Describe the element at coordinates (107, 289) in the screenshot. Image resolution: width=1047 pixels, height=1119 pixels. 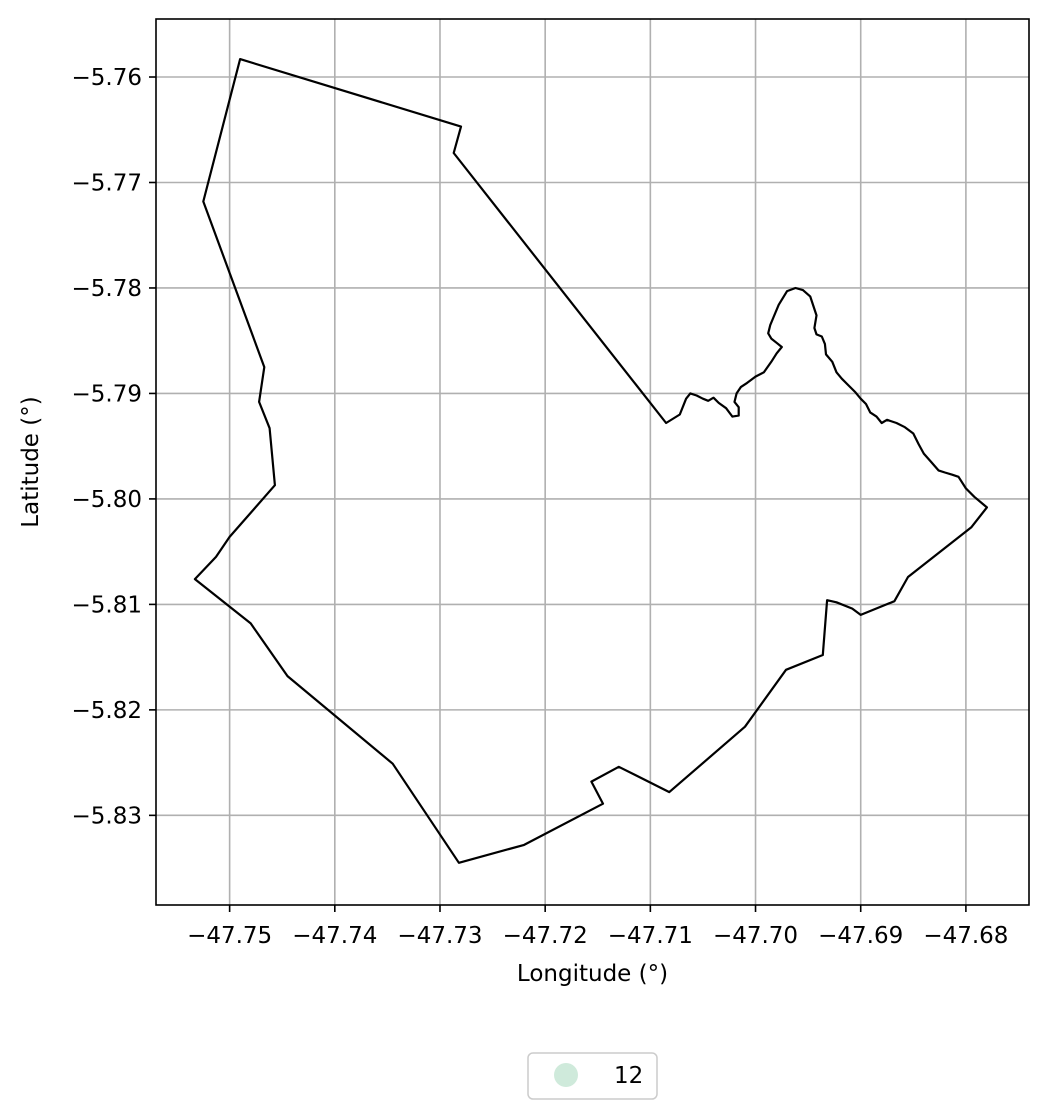
I see `y-tick-label: −5.78` at that location.